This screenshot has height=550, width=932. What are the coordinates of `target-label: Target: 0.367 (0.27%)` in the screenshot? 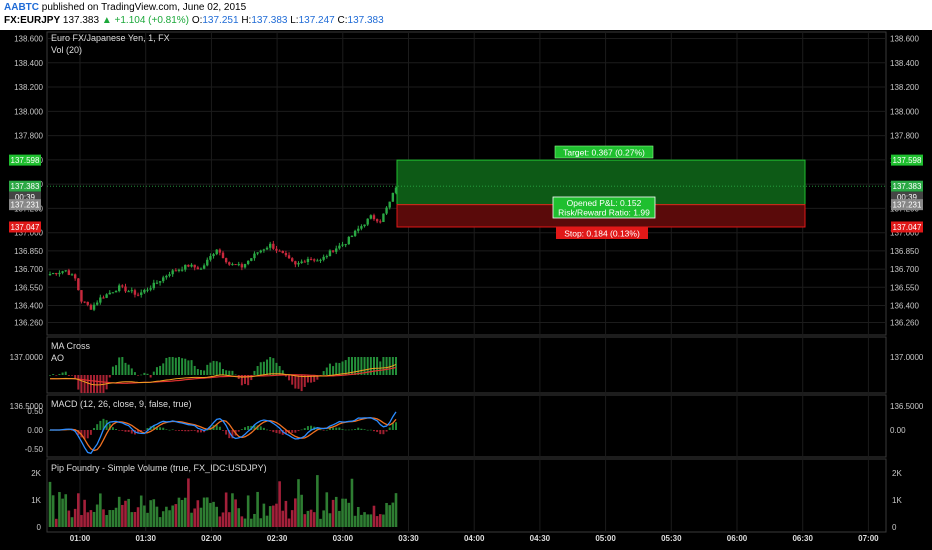 It's located at (604, 153).